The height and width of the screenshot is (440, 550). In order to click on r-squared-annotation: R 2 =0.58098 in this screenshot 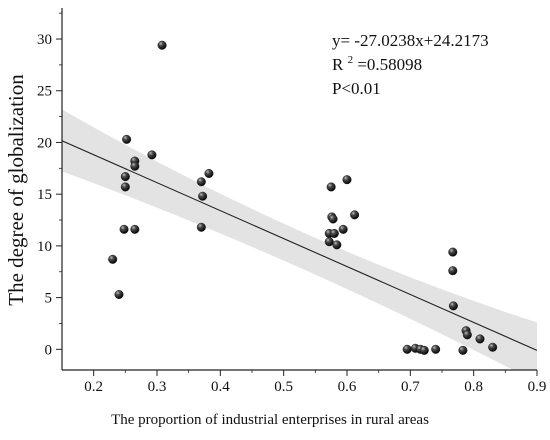, I will do `click(377, 61)`.